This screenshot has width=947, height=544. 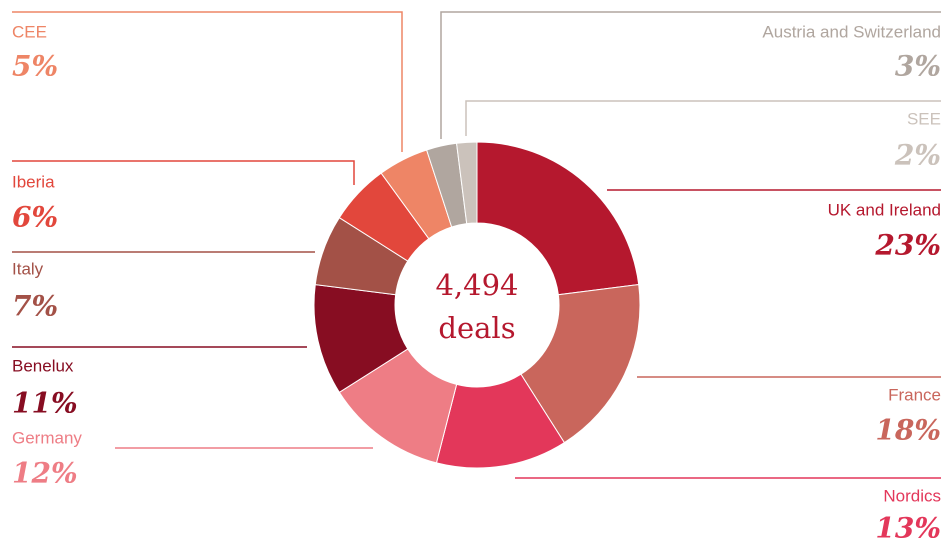 I want to click on category-label: Nordics, so click(x=912, y=495).